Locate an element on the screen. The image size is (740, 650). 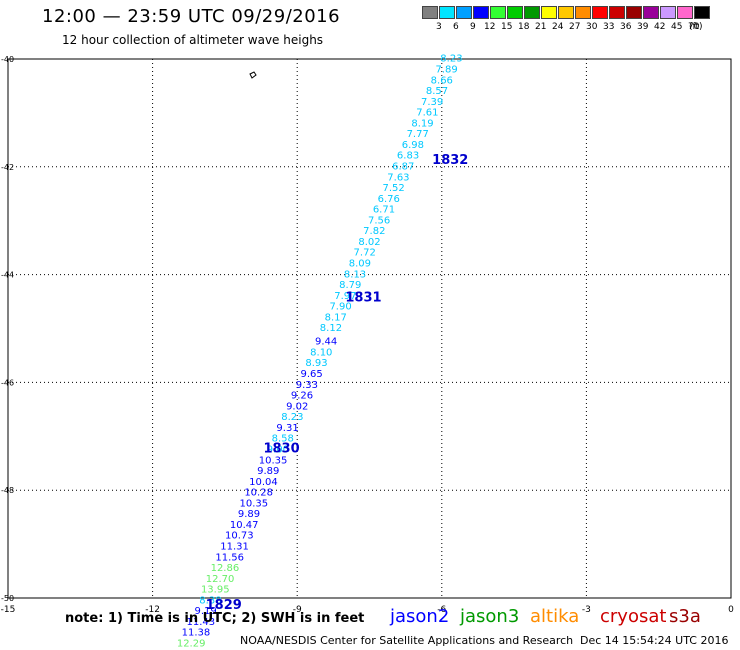
satellite-s3a: s3a is located at coordinates (685, 616).